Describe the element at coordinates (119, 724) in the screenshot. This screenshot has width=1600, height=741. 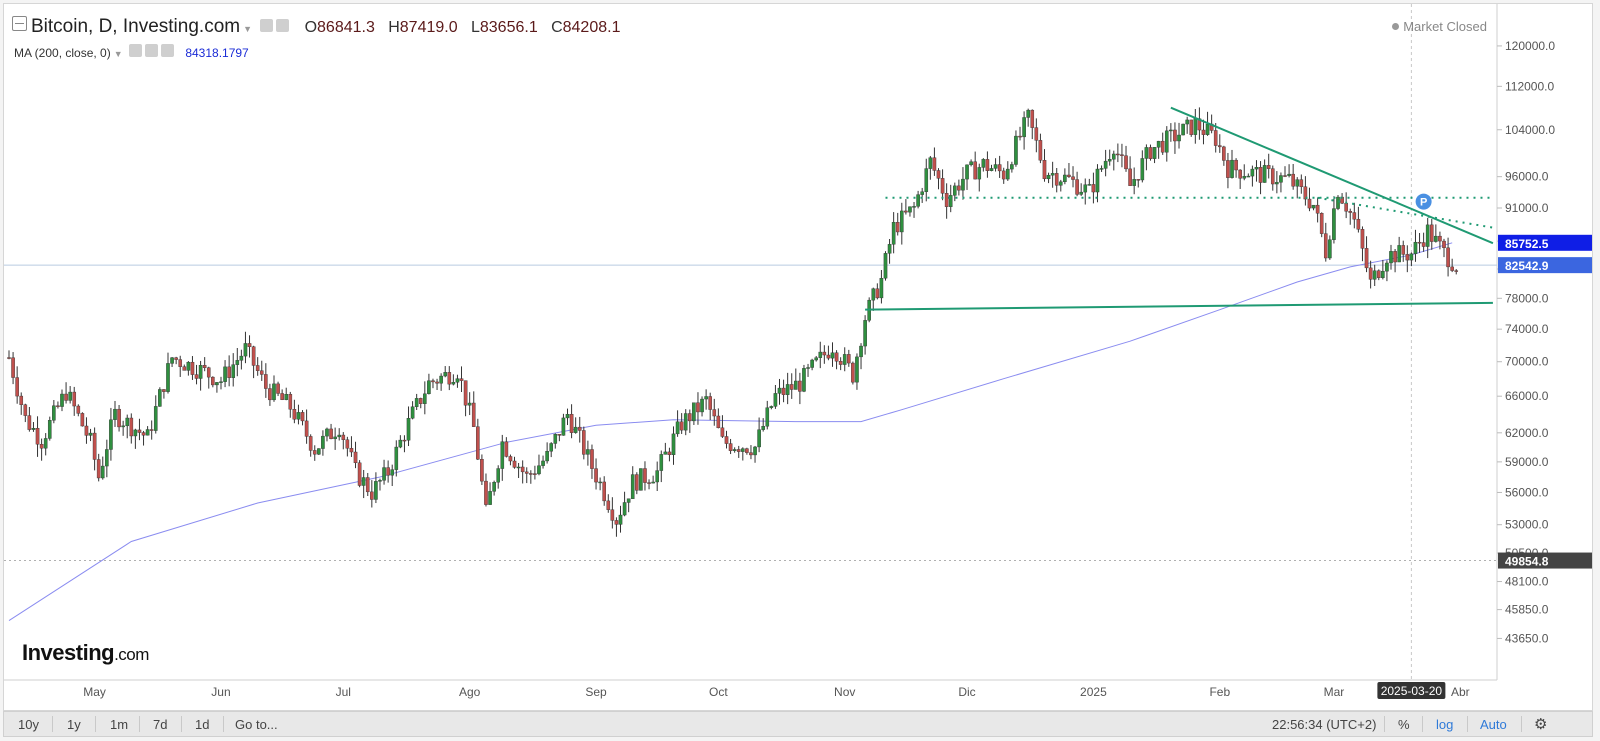
I see `range-1m-button: 1m` at that location.